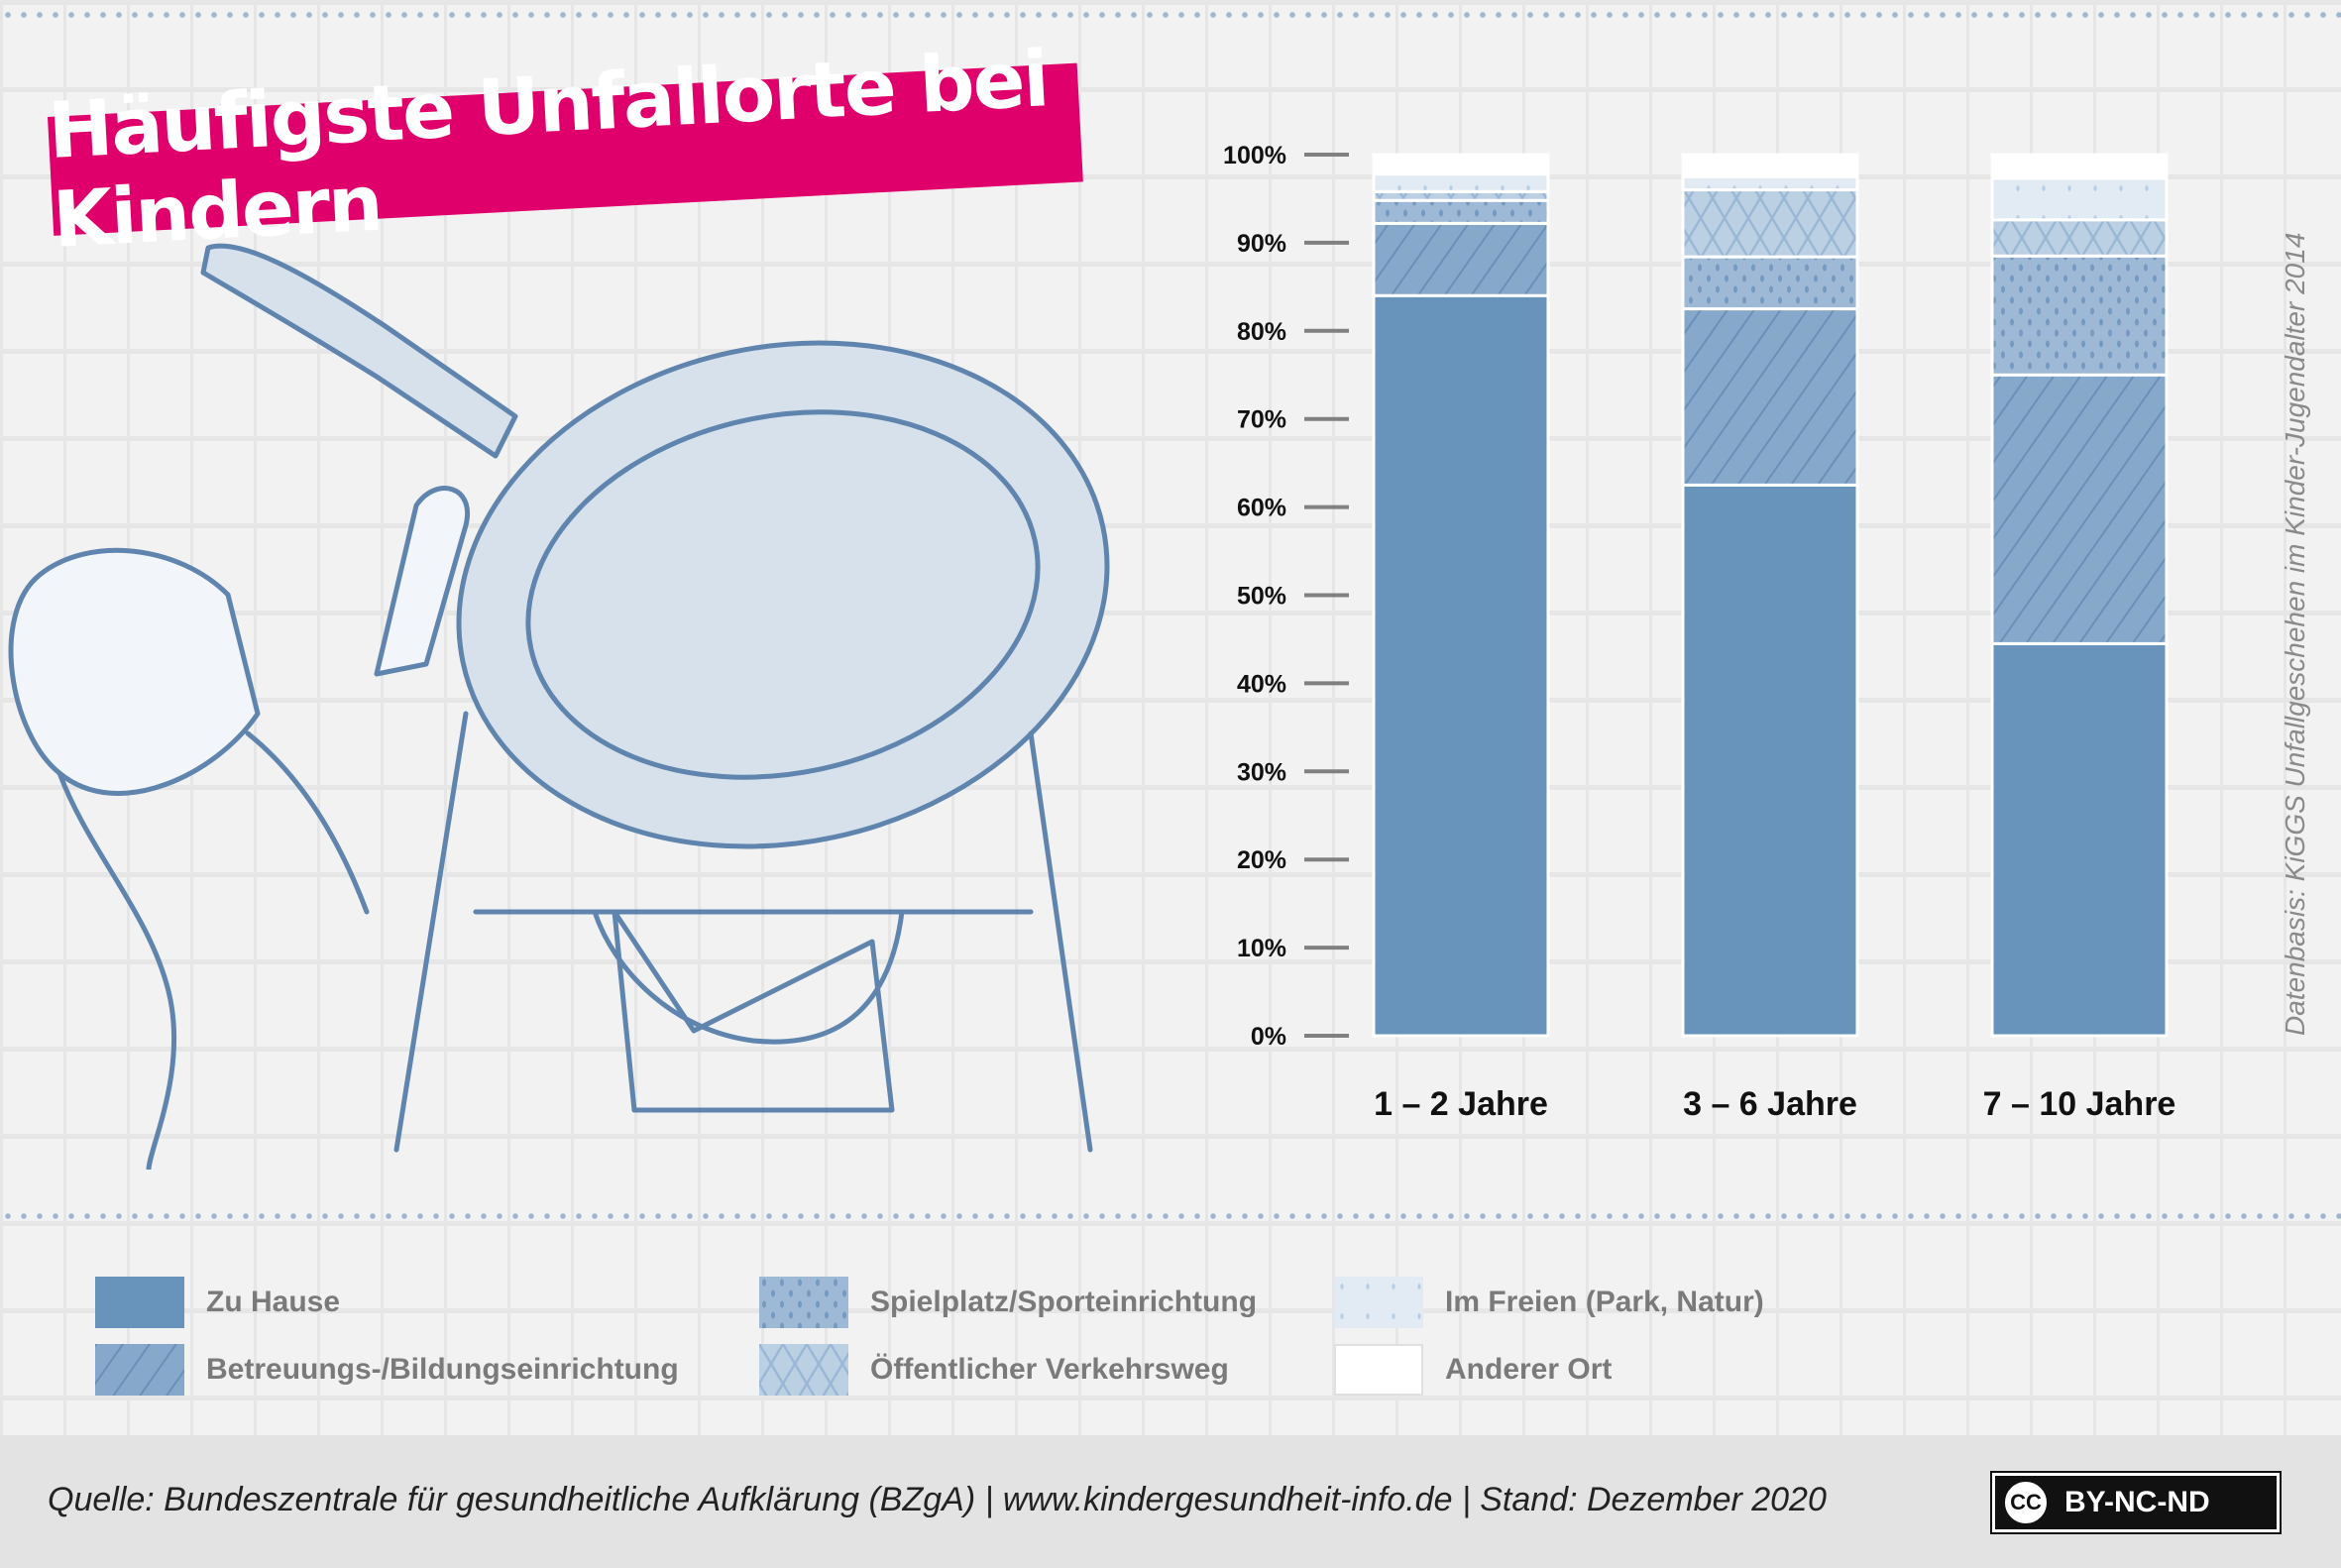  I want to click on legend-label: Zu Hause, so click(273, 1302).